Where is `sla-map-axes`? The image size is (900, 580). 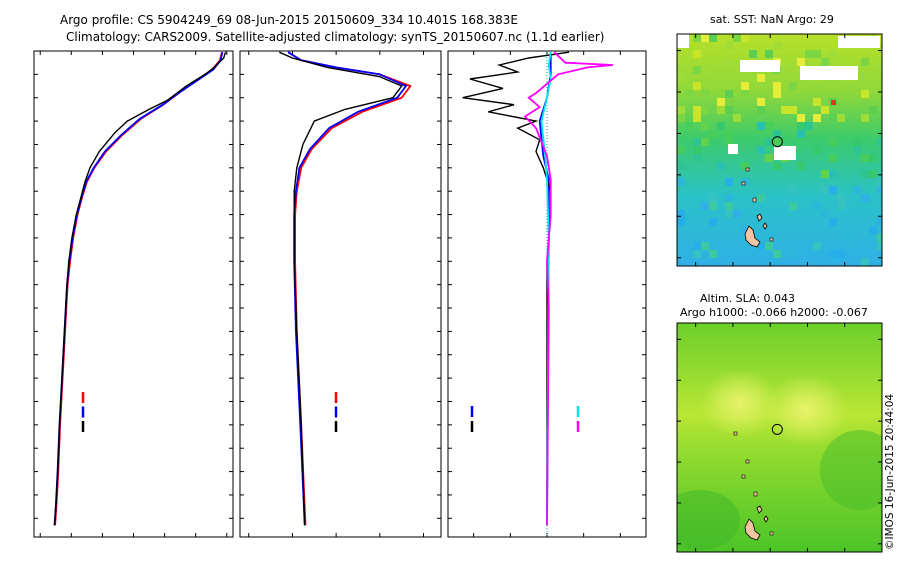 sla-map-axes is located at coordinates (779, 437).